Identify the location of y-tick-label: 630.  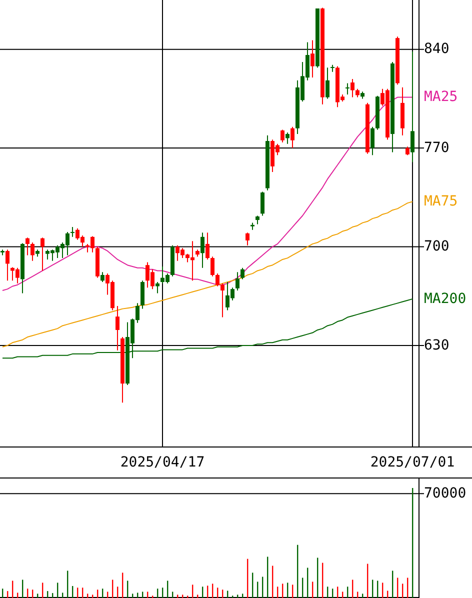
(437, 345).